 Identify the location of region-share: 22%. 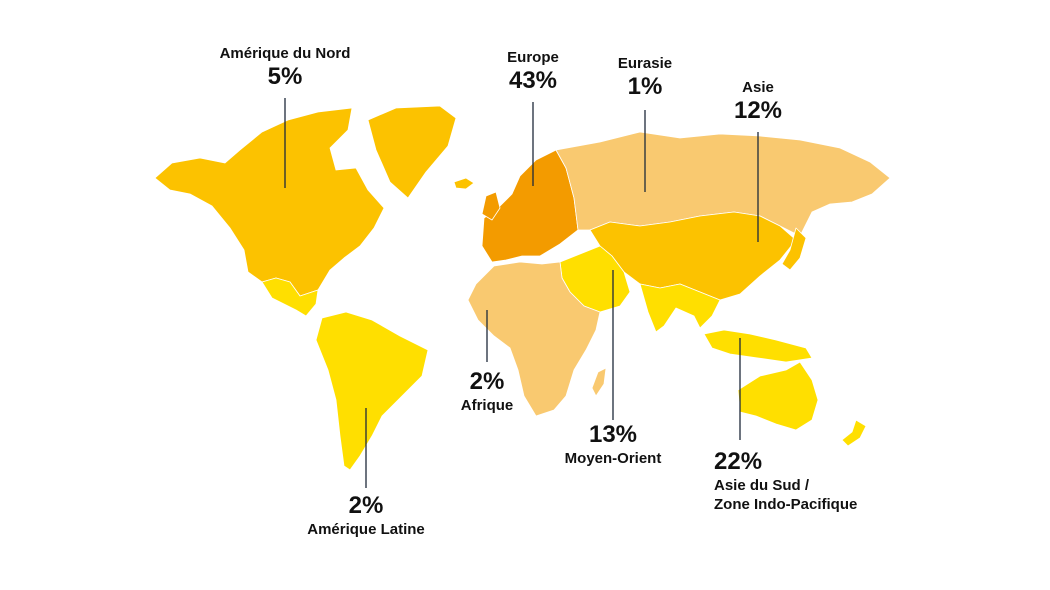
(738, 461).